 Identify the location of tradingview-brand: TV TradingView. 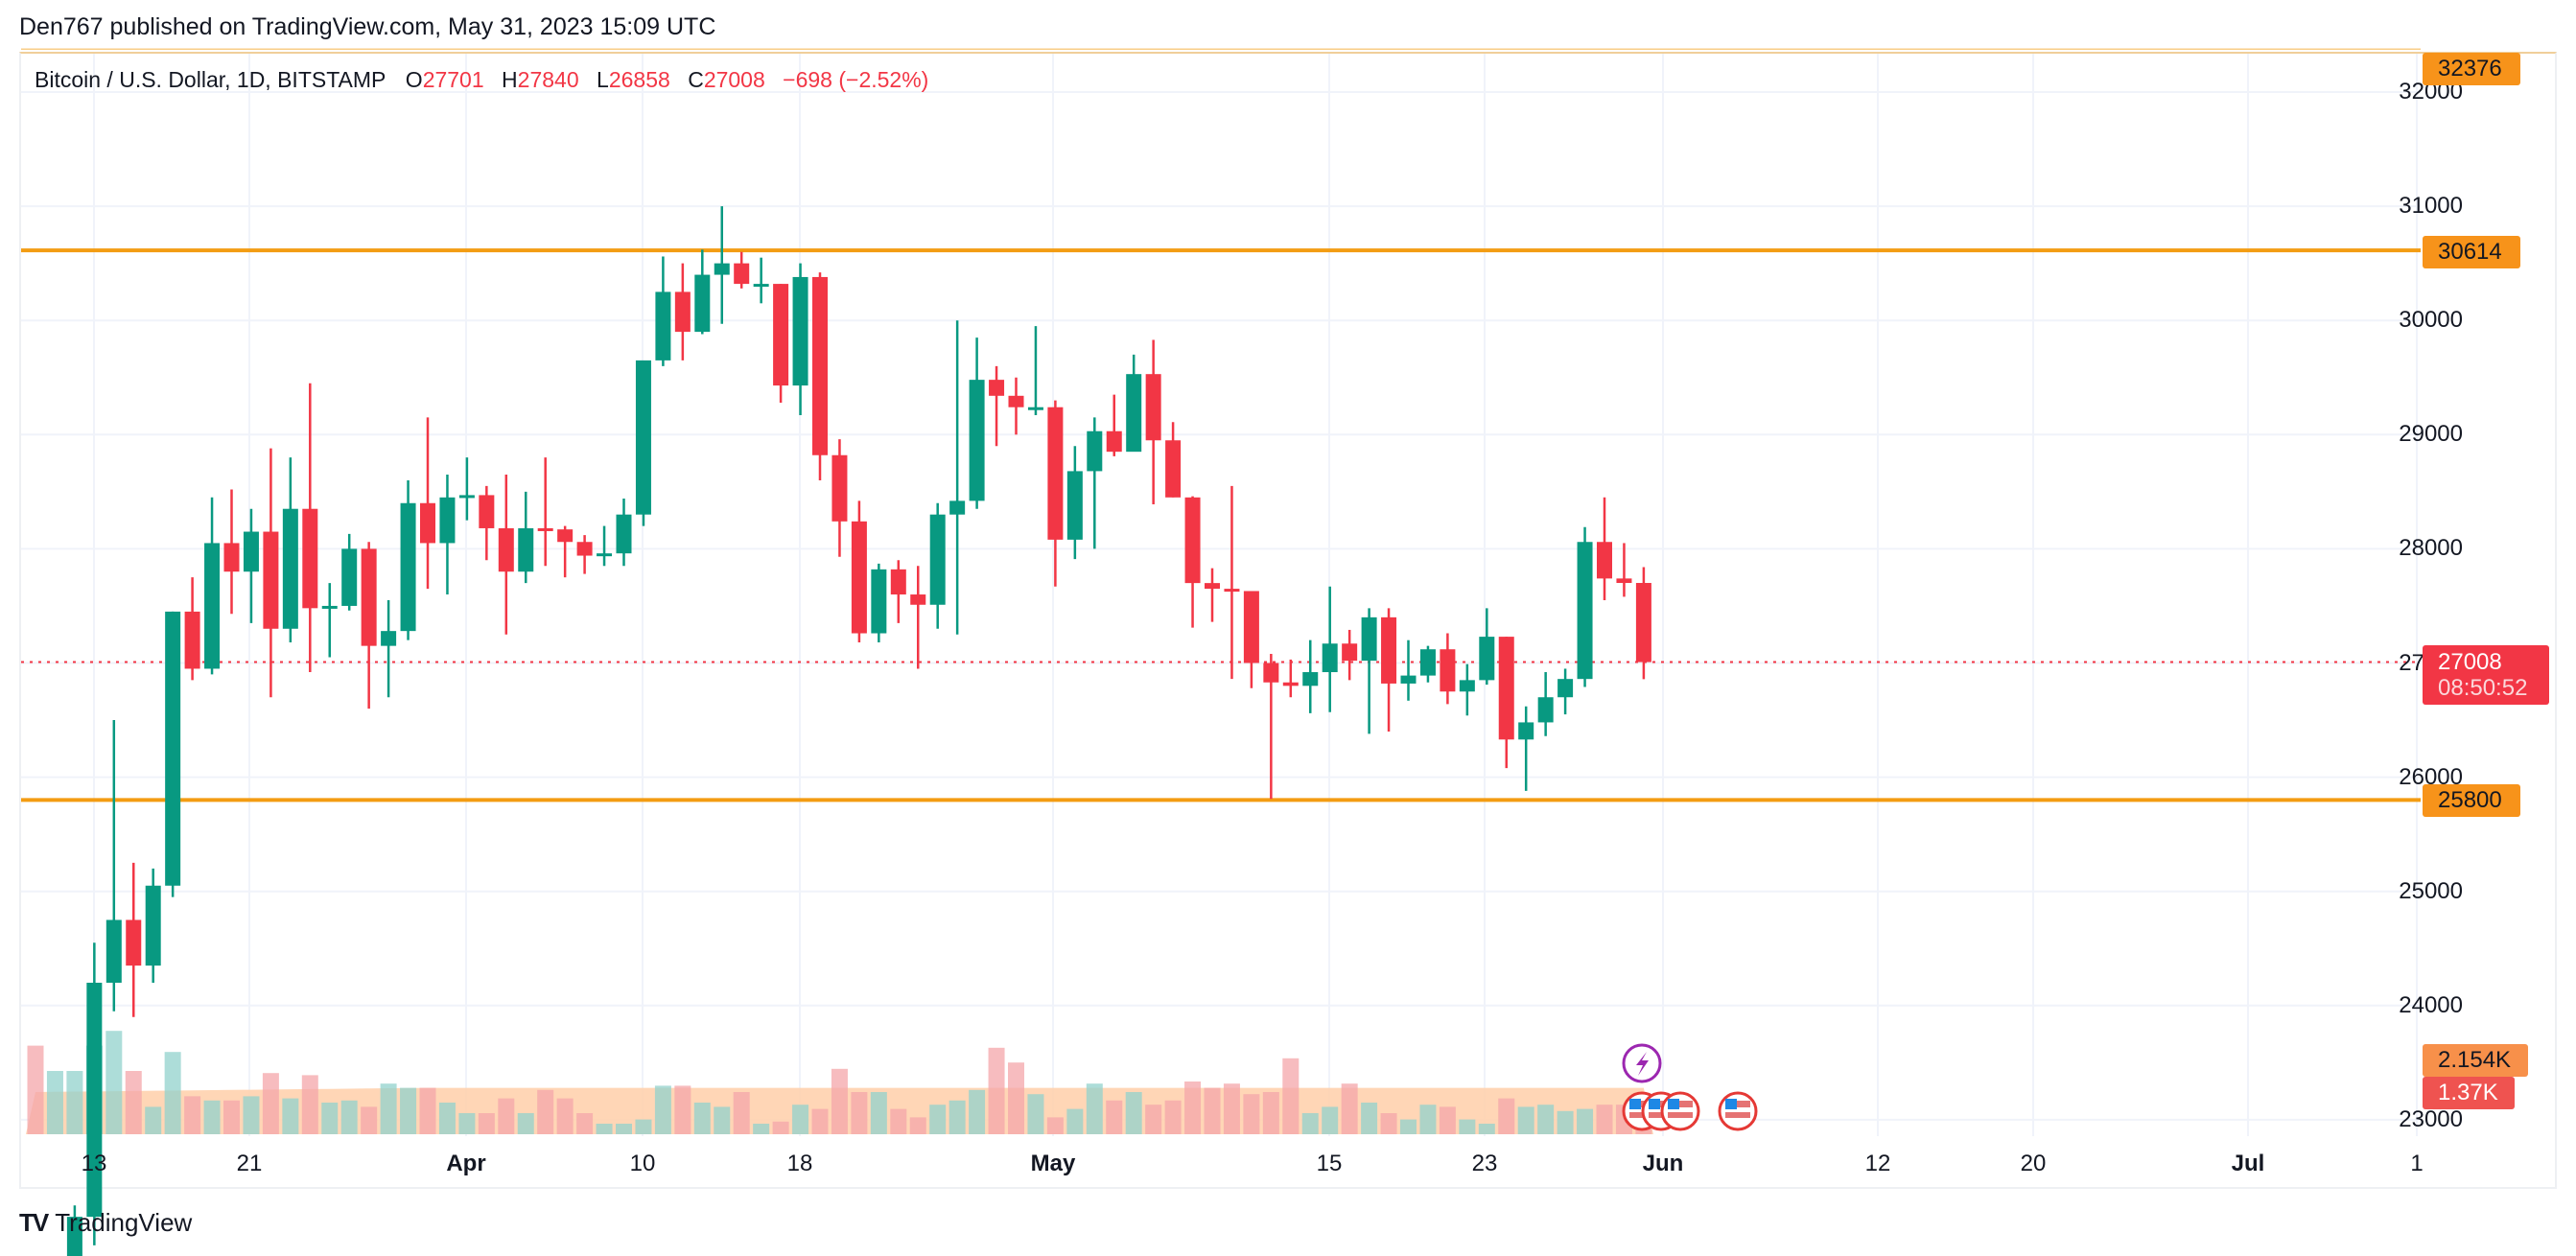
(105, 1223).